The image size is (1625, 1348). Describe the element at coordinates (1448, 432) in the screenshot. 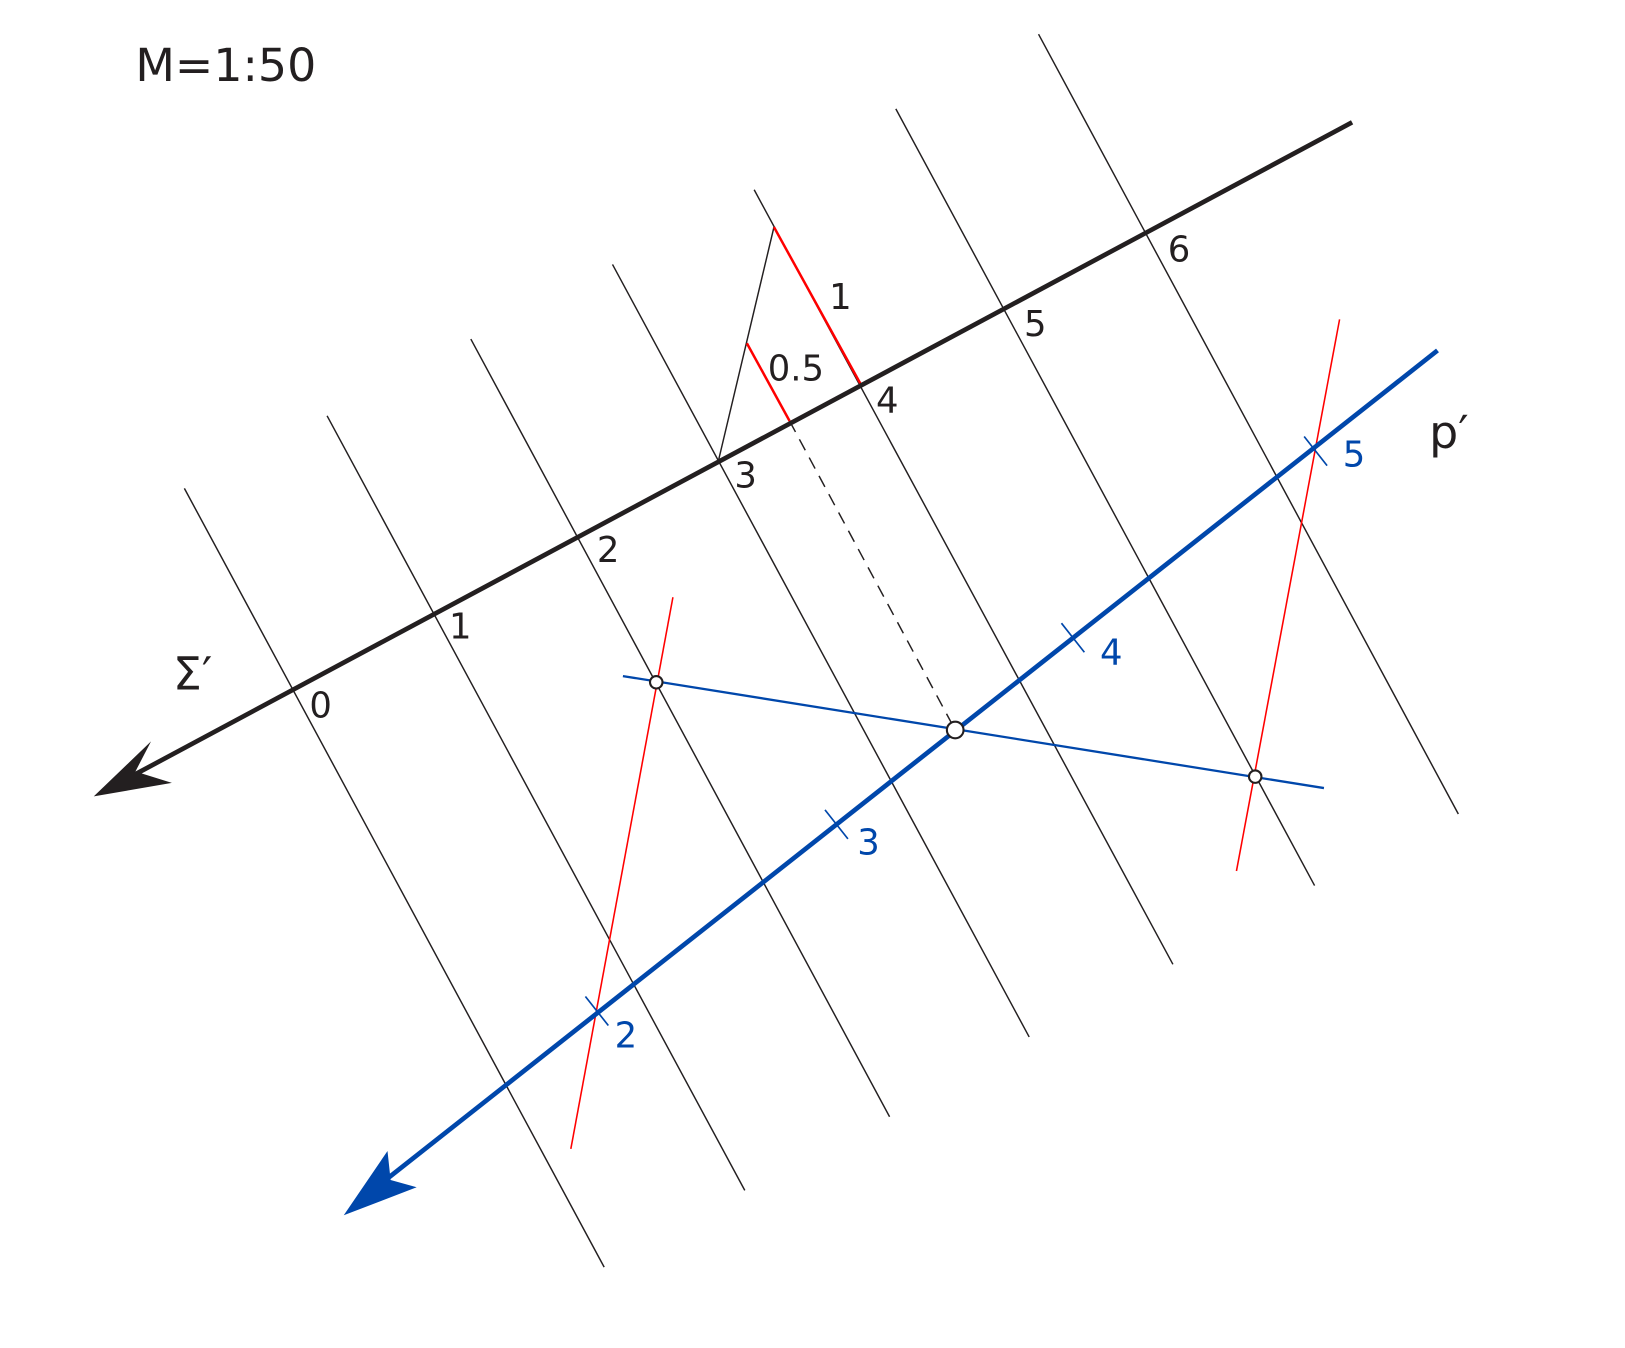

I see `p-label: p′` at that location.